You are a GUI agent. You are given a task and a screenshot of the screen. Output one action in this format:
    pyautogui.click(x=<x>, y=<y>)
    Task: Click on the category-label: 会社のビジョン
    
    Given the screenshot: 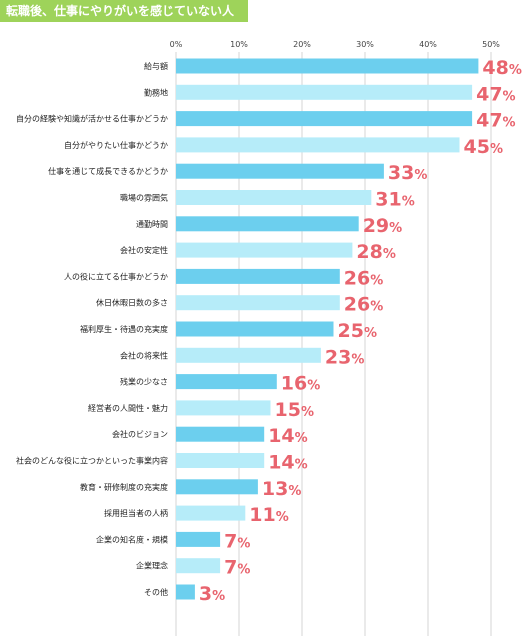 What is the action you would take?
    pyautogui.click(x=140, y=434)
    